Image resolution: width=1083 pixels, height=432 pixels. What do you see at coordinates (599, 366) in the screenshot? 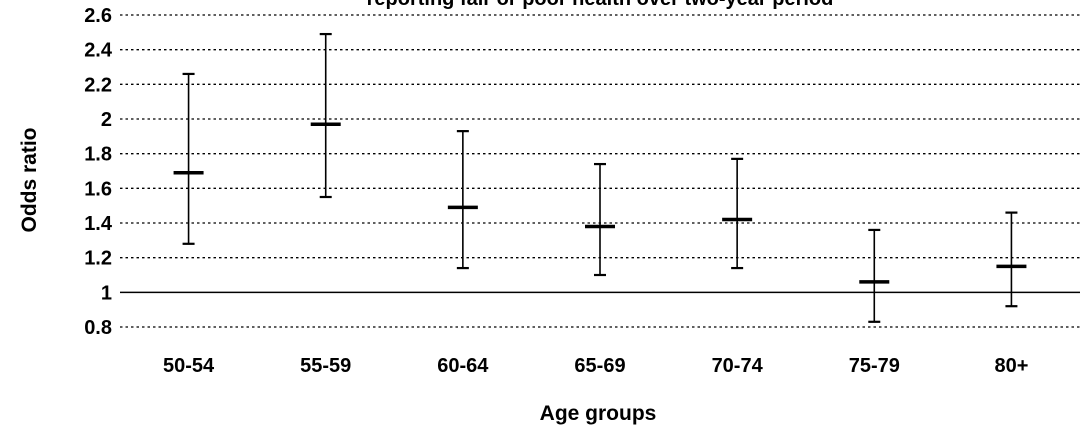
I see `x-tick-label-3: 65-69` at bounding box center [599, 366].